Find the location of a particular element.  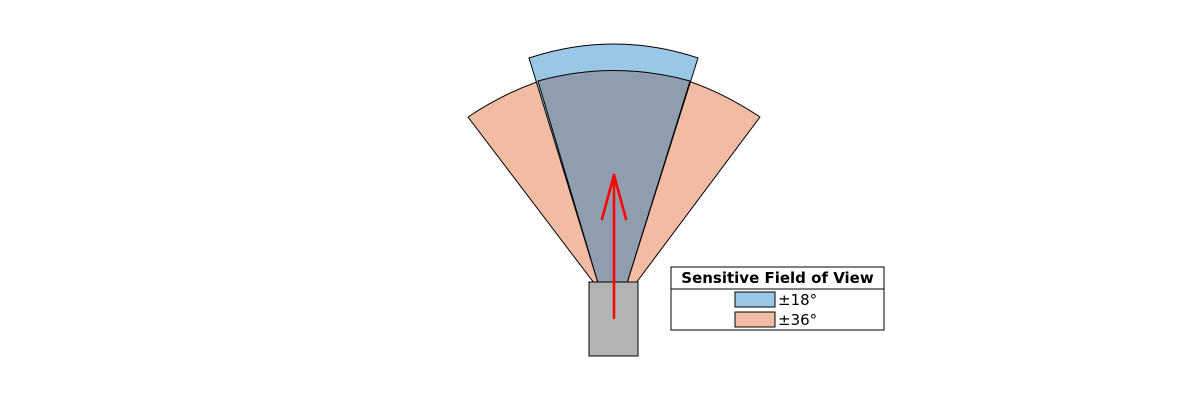

arrow-head is located at coordinates (614, 197).